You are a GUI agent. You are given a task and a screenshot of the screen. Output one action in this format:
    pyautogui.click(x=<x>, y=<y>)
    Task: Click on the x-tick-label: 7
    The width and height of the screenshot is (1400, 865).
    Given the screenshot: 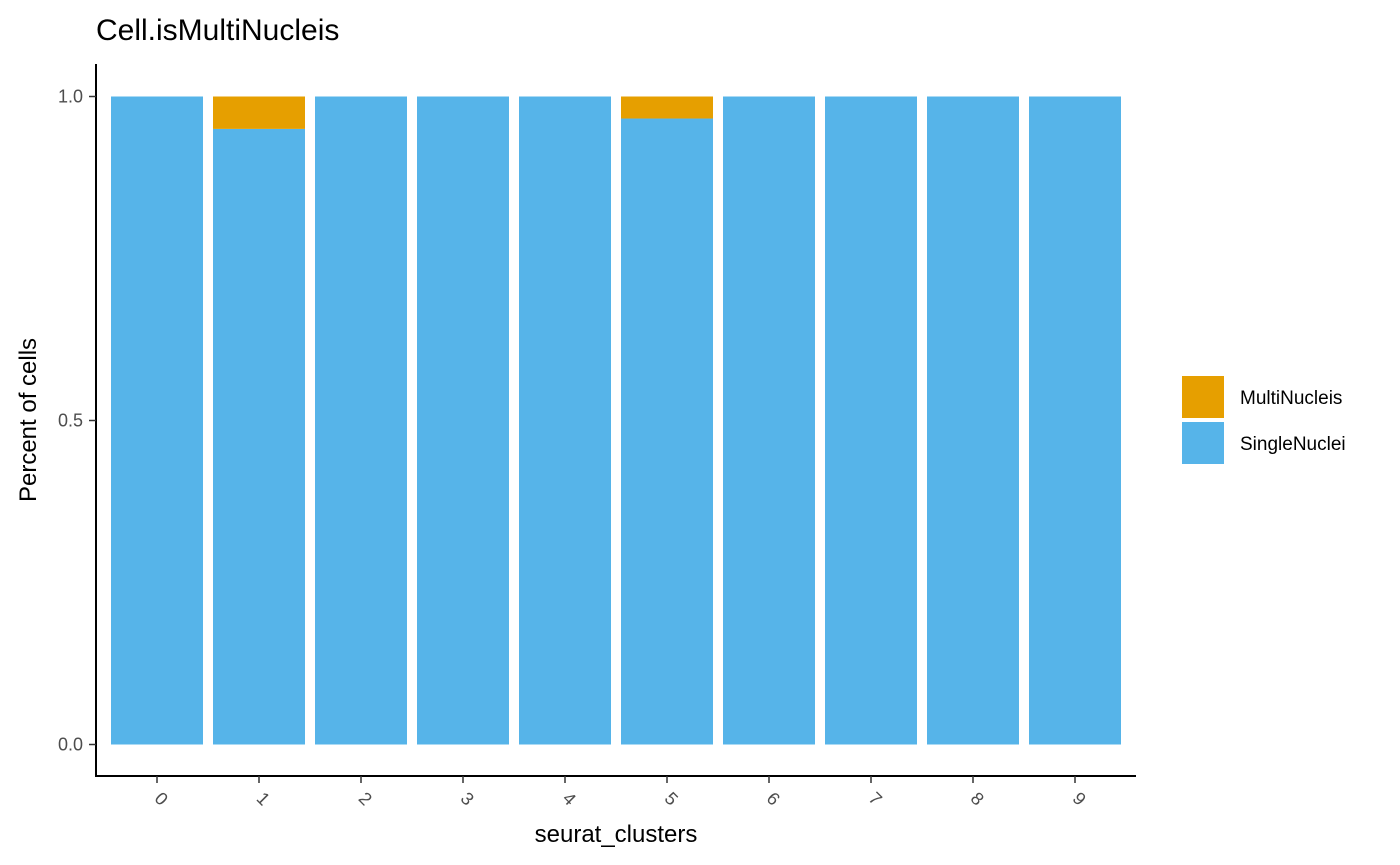 What is the action you would take?
    pyautogui.click(x=875, y=798)
    